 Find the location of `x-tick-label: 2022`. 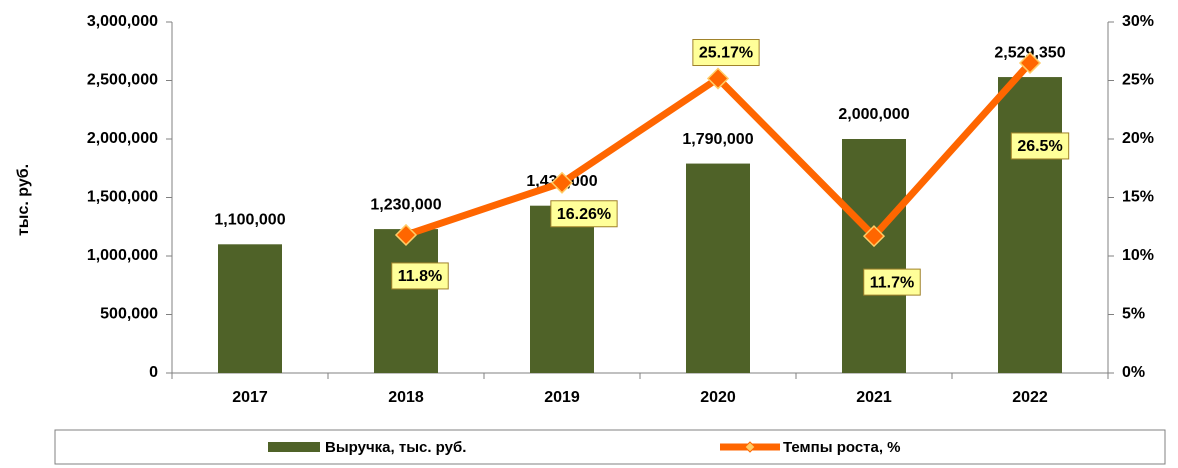

x-tick-label: 2022 is located at coordinates (1030, 397).